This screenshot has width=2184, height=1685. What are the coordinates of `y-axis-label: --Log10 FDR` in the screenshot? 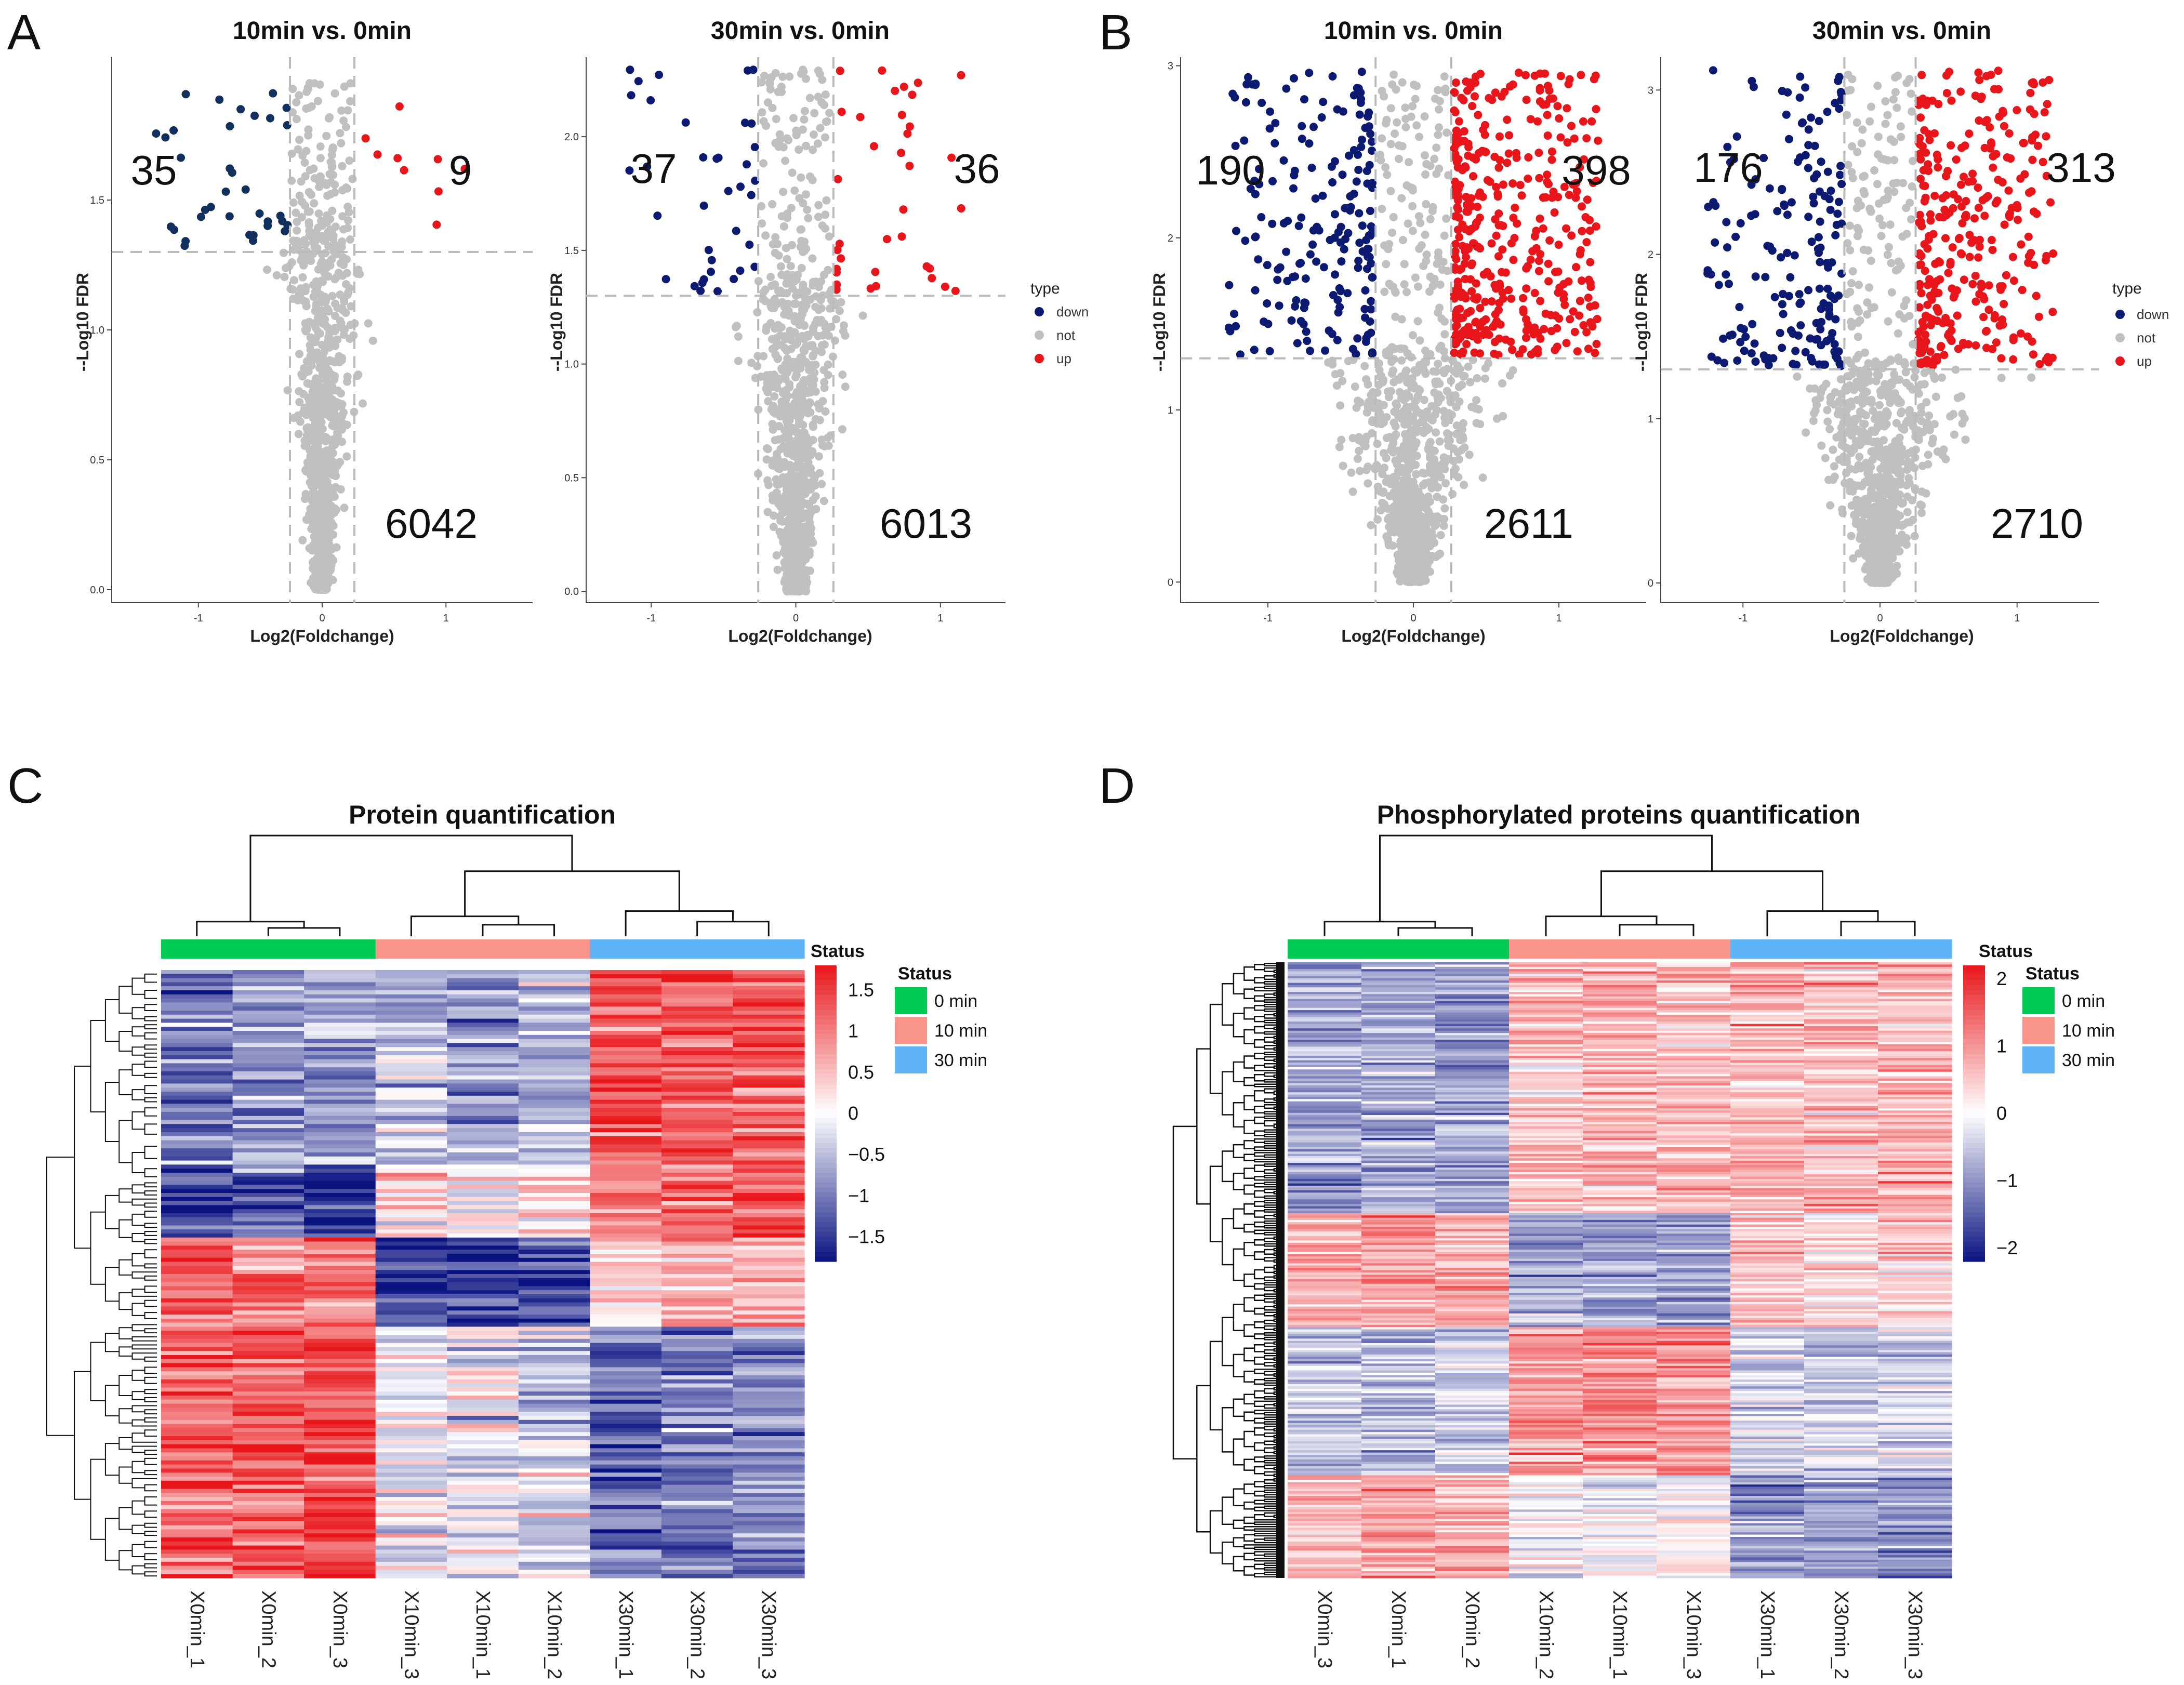 It's located at (1159, 322).